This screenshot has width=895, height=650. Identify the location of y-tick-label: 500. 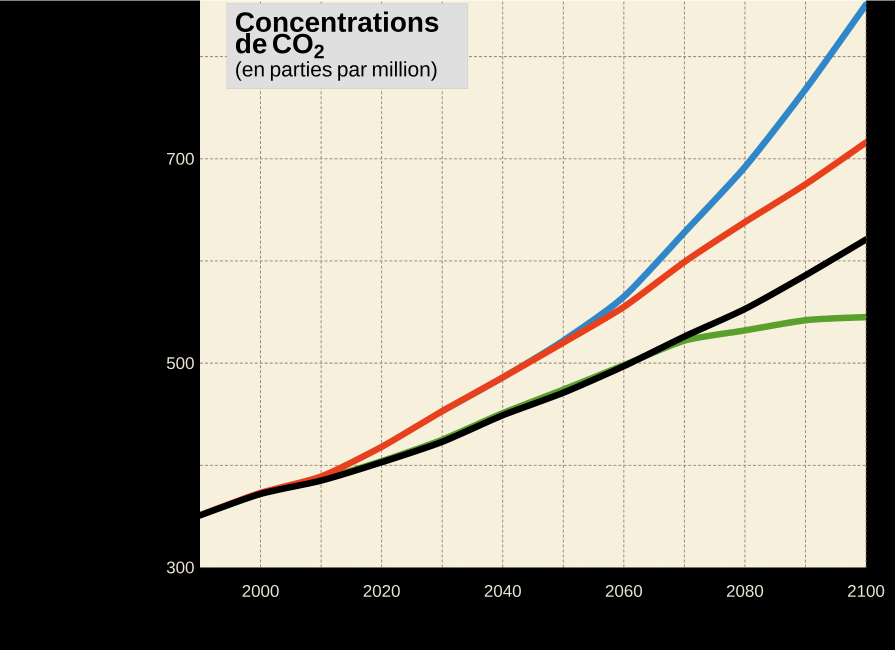
(180, 362).